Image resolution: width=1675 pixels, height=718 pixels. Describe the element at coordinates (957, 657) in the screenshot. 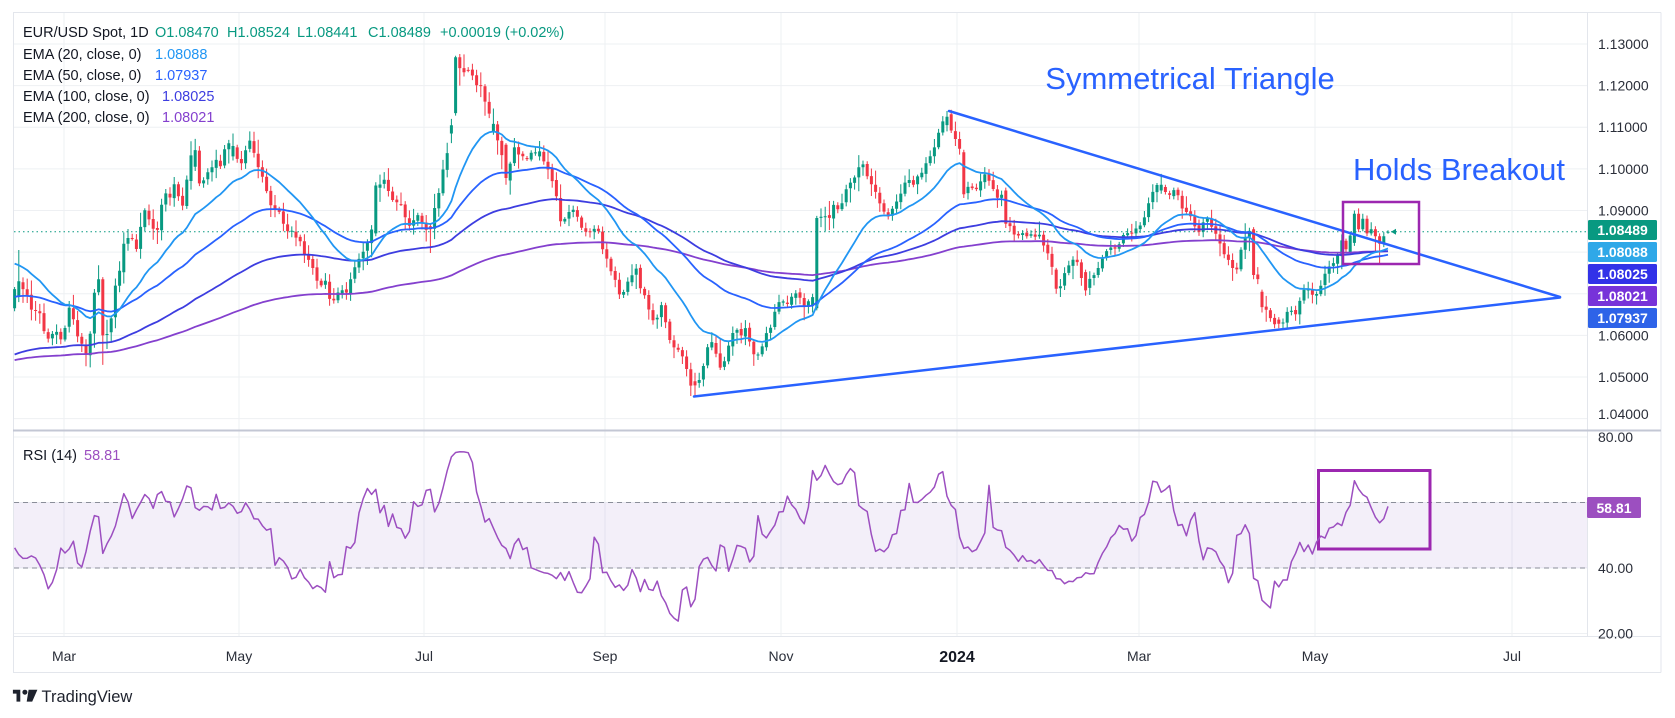

I see `svg-text: 2024` at that location.